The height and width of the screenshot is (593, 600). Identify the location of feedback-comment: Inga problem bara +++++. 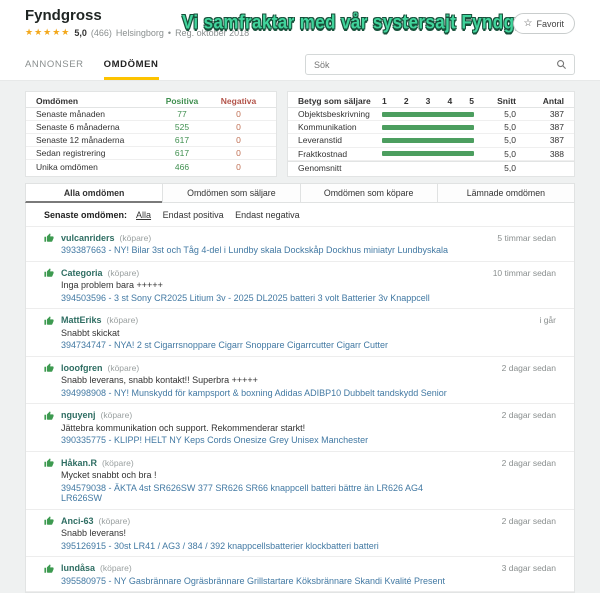
(112, 285).